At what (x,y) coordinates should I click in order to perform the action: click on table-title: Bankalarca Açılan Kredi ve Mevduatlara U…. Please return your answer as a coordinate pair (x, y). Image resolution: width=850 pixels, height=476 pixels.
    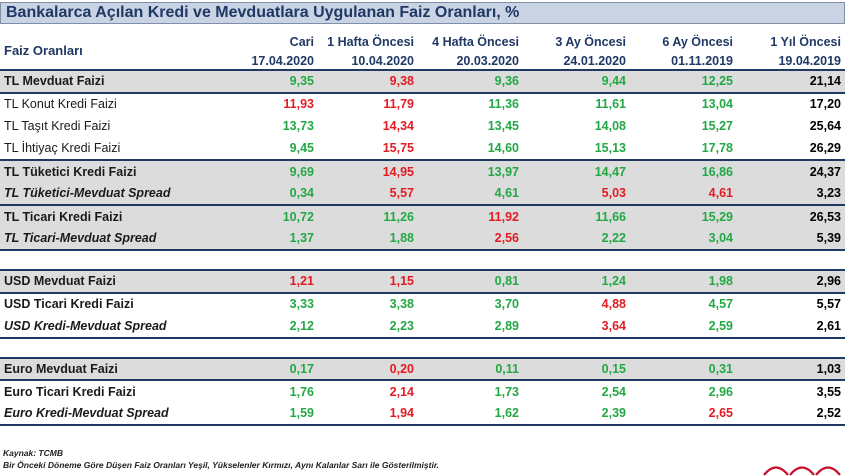
    Looking at the image, I should click on (422, 13).